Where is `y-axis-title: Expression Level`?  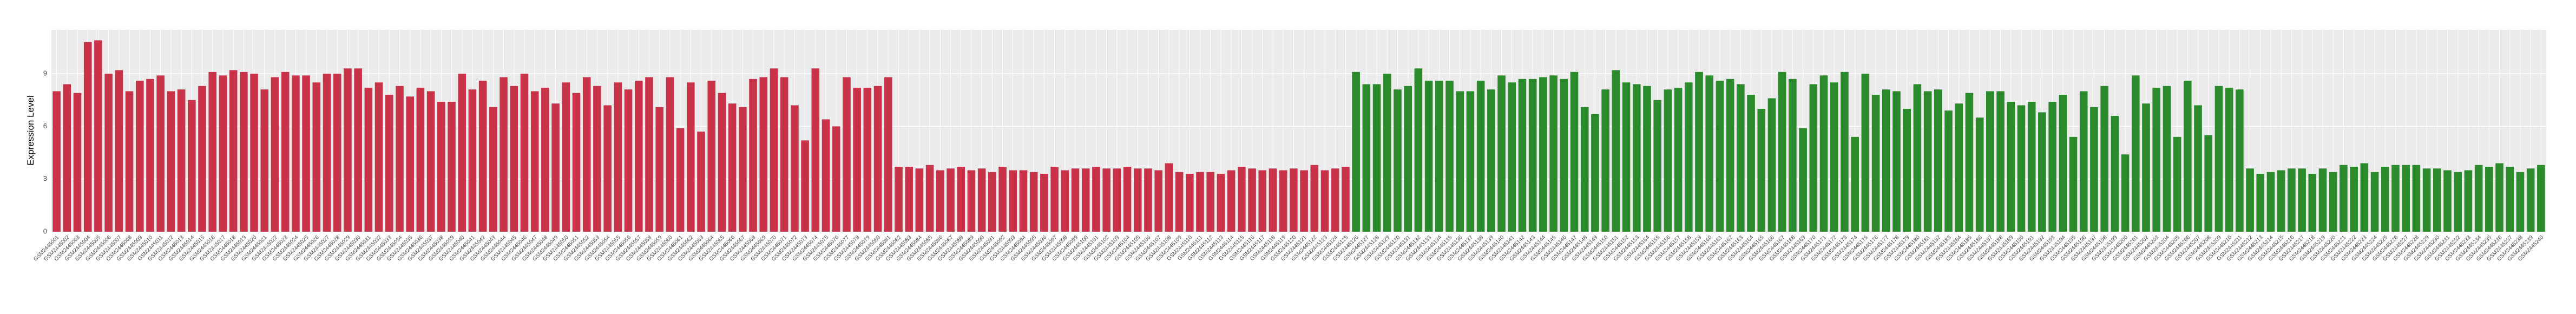
y-axis-title: Expression Level is located at coordinates (30, 130).